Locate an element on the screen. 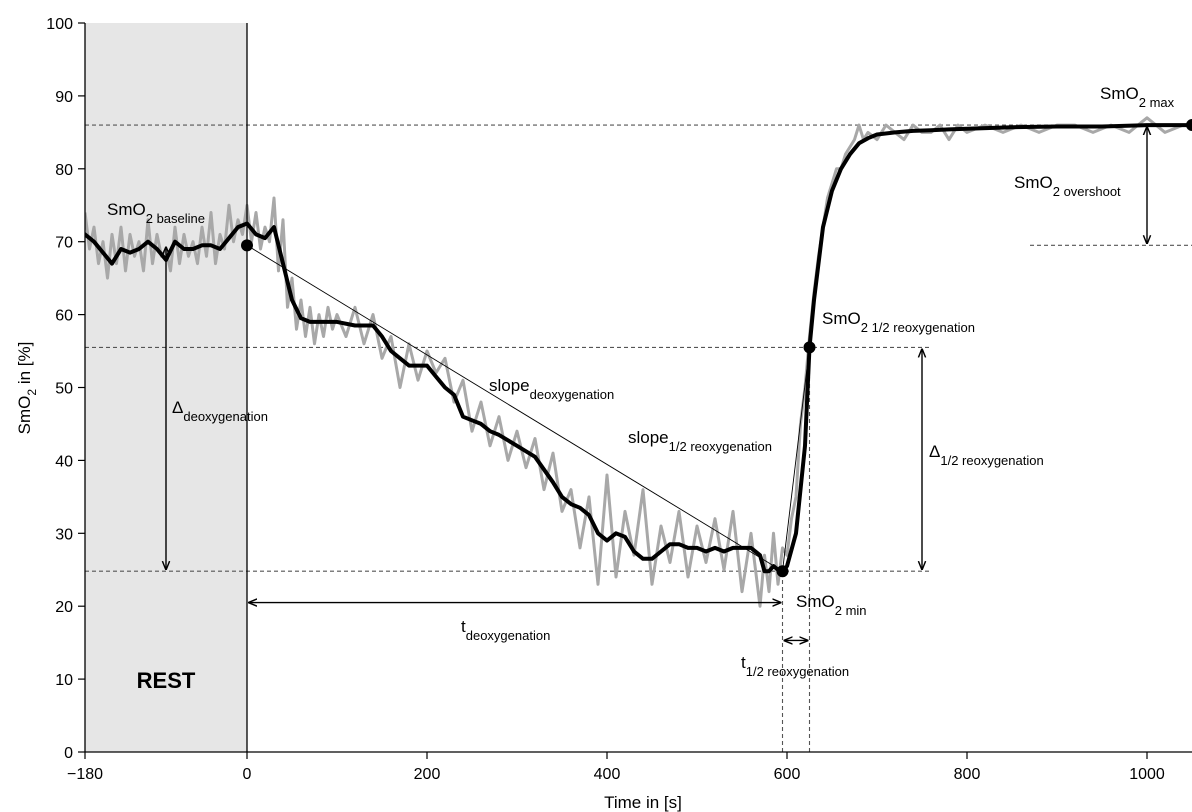 The width and height of the screenshot is (1192, 812). overshoot-label: SmO2 overshoot is located at coordinates (1067, 186).